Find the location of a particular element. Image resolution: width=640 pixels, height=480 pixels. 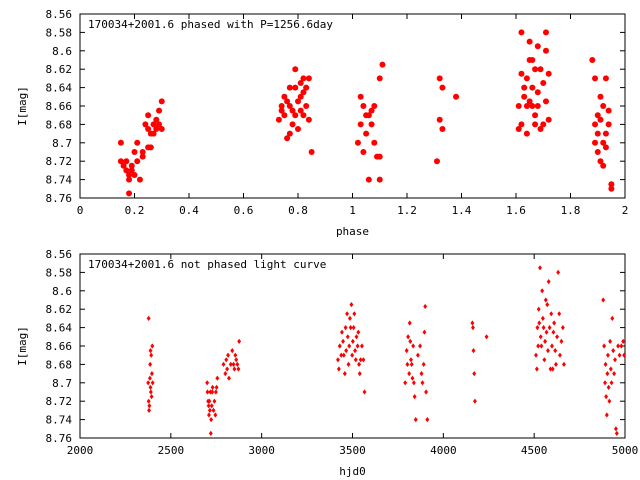

x-tick-label: 4500 is located at coordinates (534, 450).